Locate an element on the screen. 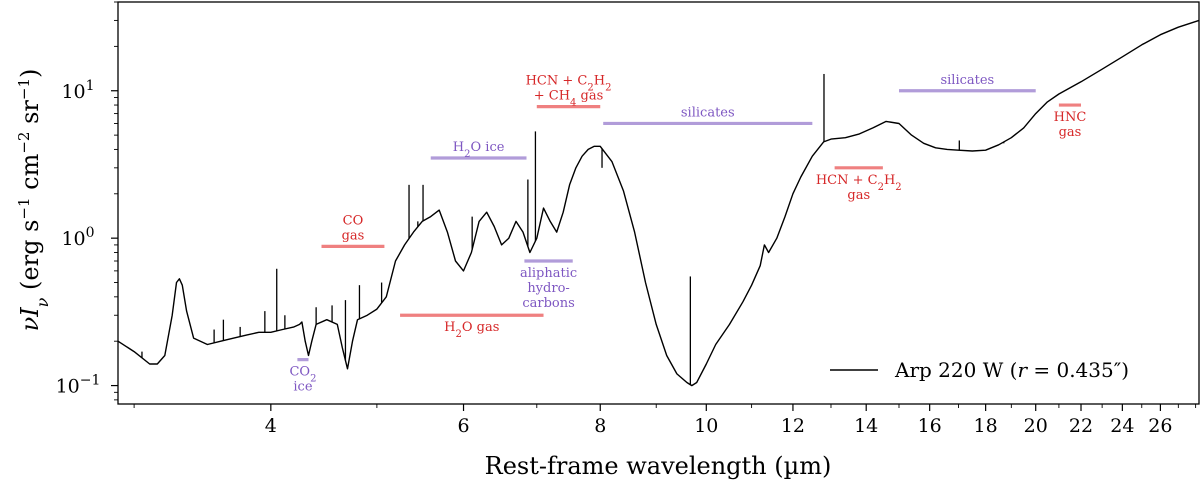 The width and height of the screenshot is (1200, 489). feature-label: aliphatic is located at coordinates (548, 273).